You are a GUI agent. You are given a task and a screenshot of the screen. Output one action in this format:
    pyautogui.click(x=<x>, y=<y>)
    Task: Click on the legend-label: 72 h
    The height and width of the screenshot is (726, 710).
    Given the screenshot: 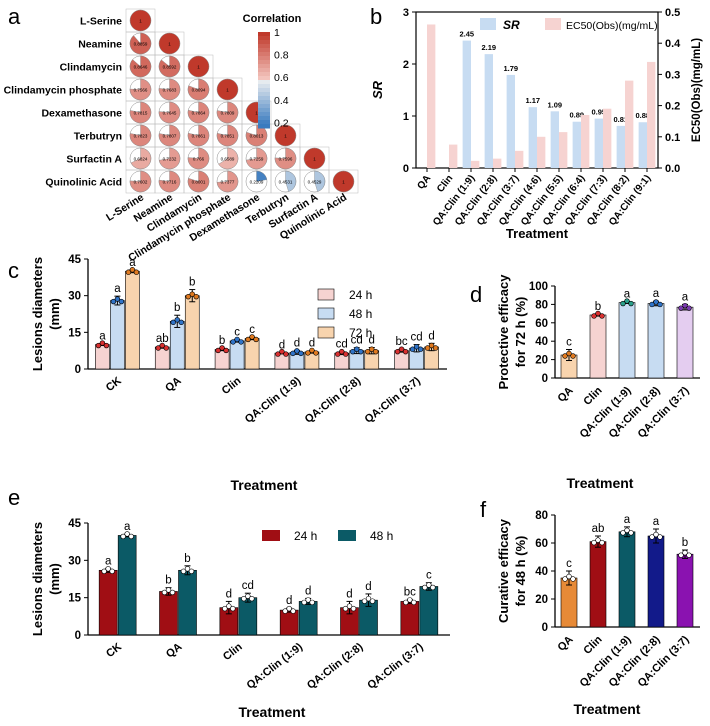 What is the action you would take?
    pyautogui.click(x=360, y=333)
    